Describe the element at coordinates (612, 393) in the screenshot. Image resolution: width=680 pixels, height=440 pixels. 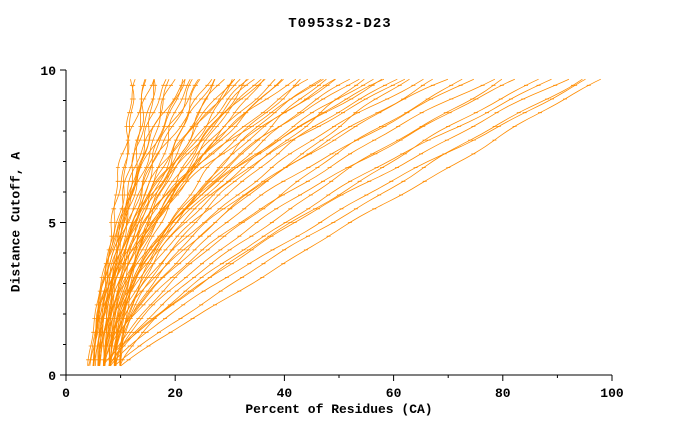
I see `x-tick-label: 100` at that location.